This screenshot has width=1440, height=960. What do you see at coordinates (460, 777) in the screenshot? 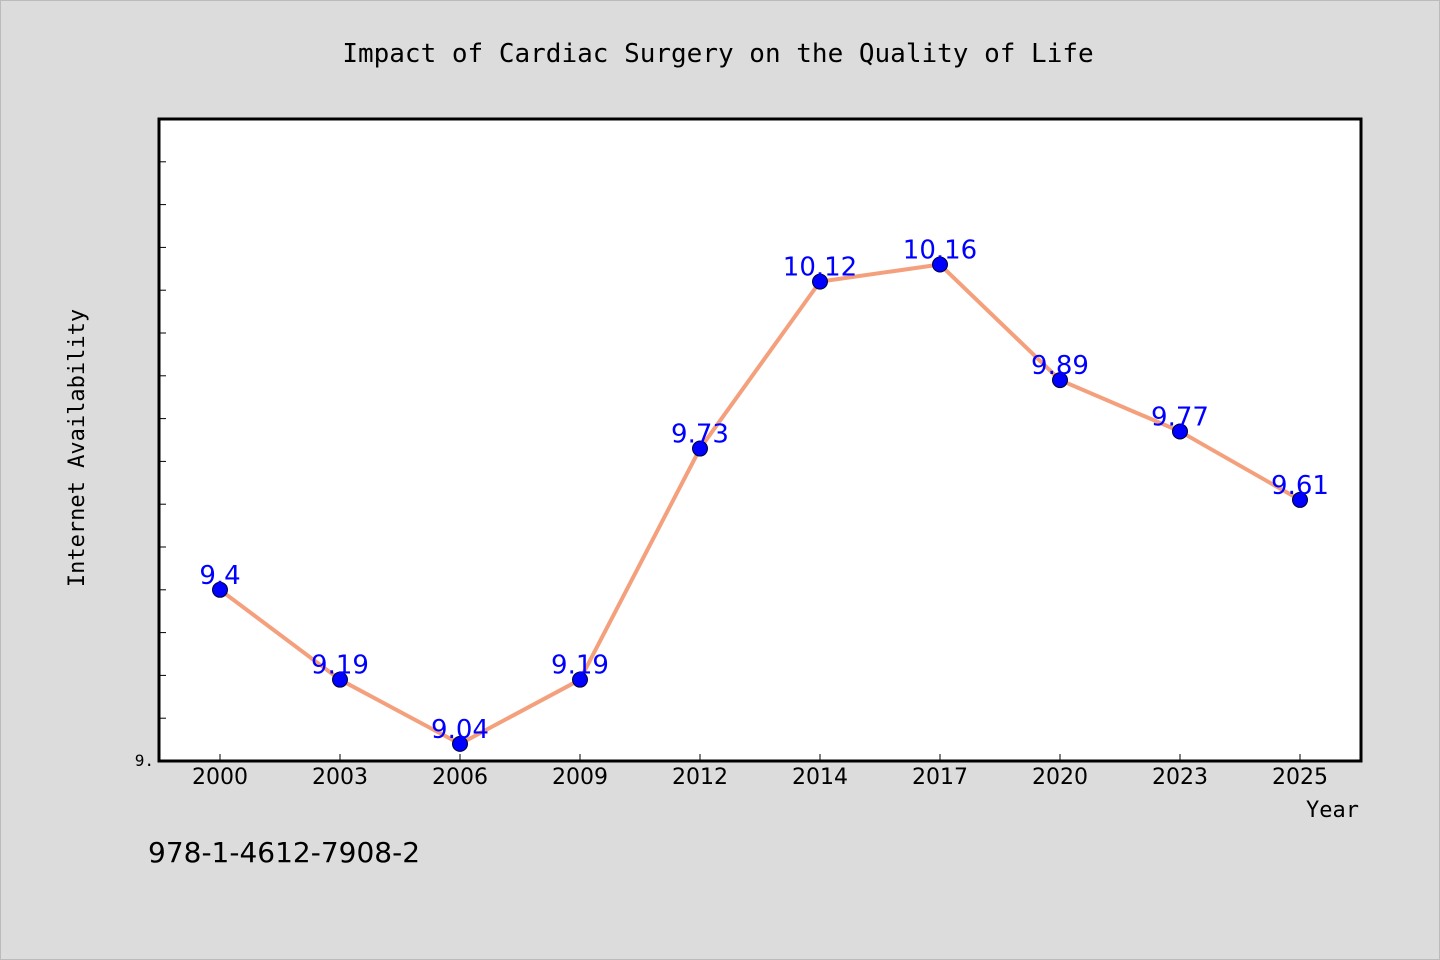
I see `x-tick-label: 2006` at bounding box center [460, 777].